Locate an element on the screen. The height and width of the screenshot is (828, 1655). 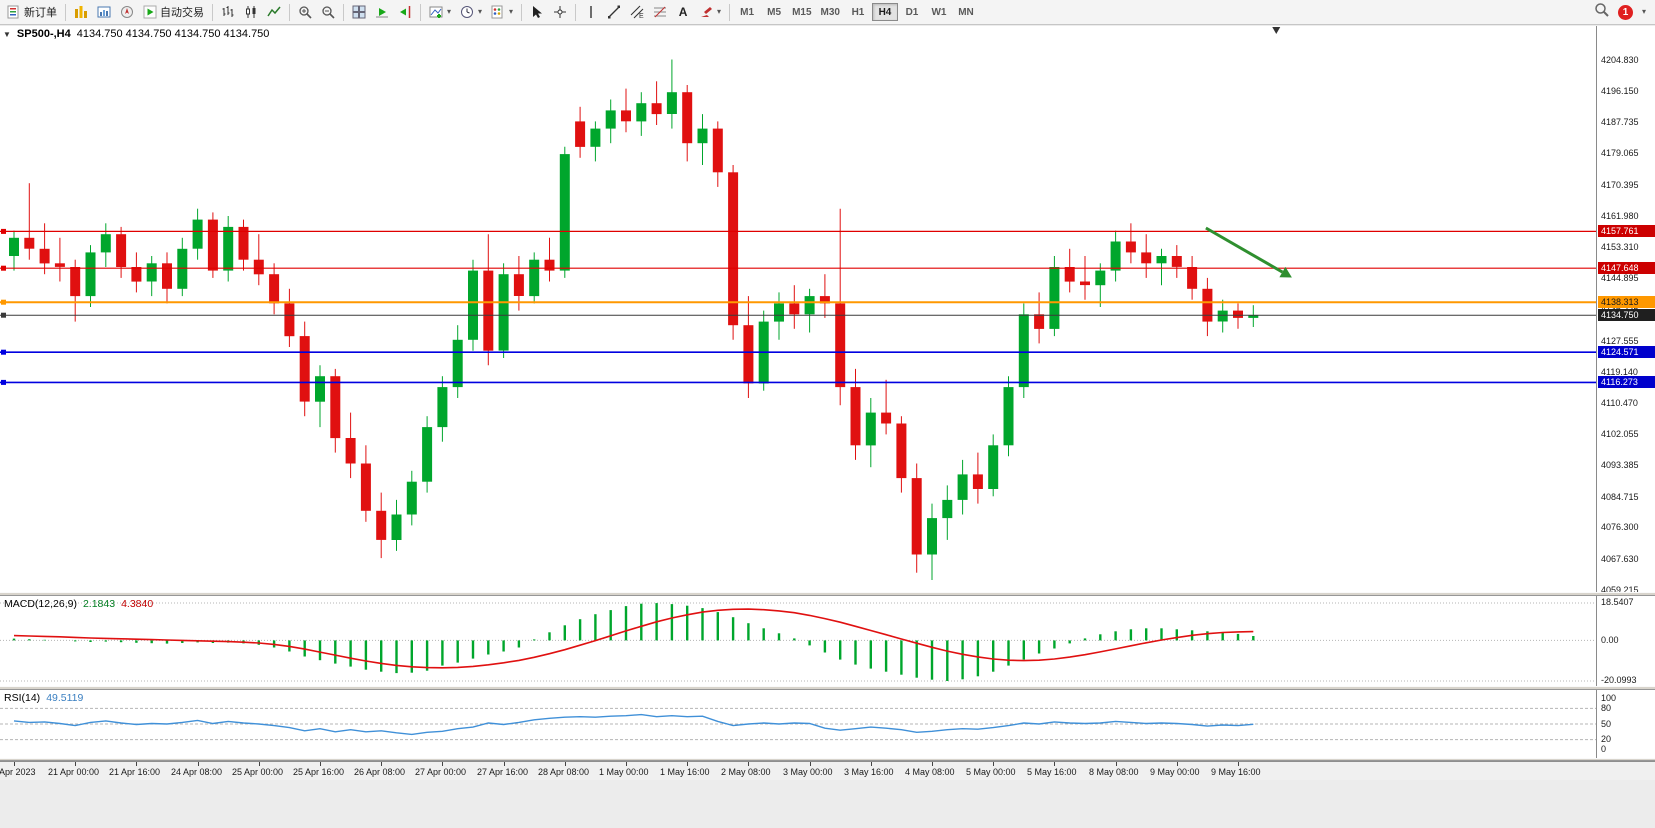
cursor-button is located at coordinates (537, 12).